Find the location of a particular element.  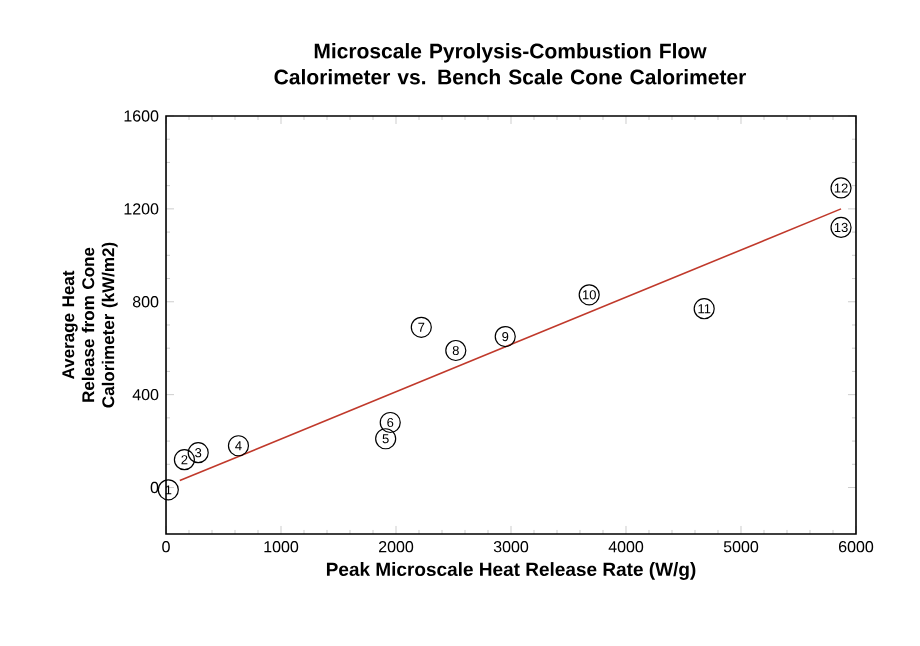

x-tick-label: 2000 is located at coordinates (396, 547).